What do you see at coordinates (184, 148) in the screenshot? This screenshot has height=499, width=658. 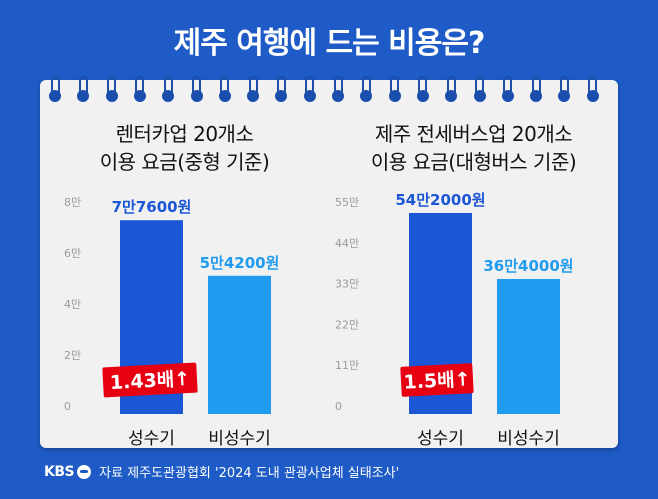 I see `chart-title: 렌터카업 20개소 이용 요금(중형 기준)` at bounding box center [184, 148].